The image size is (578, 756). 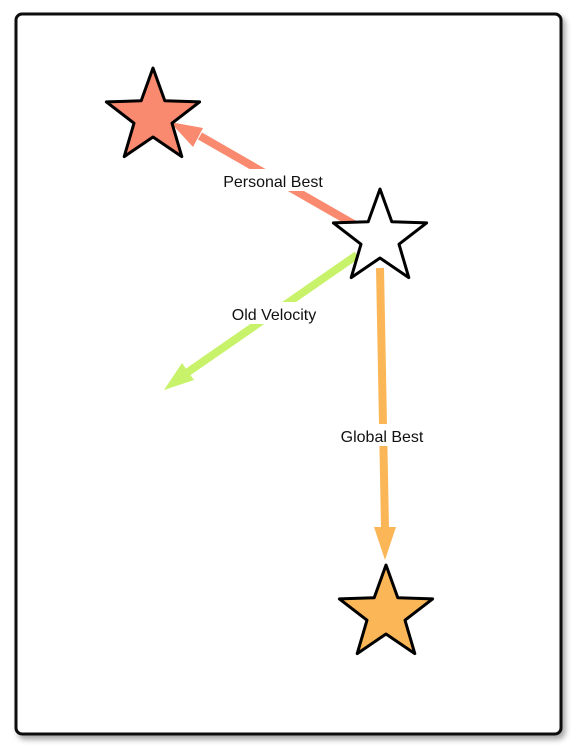 What do you see at coordinates (386, 609) in the screenshot?
I see `global-best-star-icon` at bounding box center [386, 609].